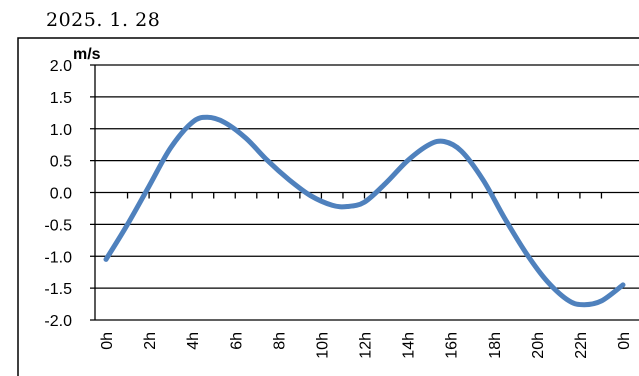 This screenshot has height=376, width=639. I want to click on x-tick-labels: 0h 2h 4h 6h 8h 10h 12h 14h 16h 18h 20h 22h 0h, so click(366, 345).